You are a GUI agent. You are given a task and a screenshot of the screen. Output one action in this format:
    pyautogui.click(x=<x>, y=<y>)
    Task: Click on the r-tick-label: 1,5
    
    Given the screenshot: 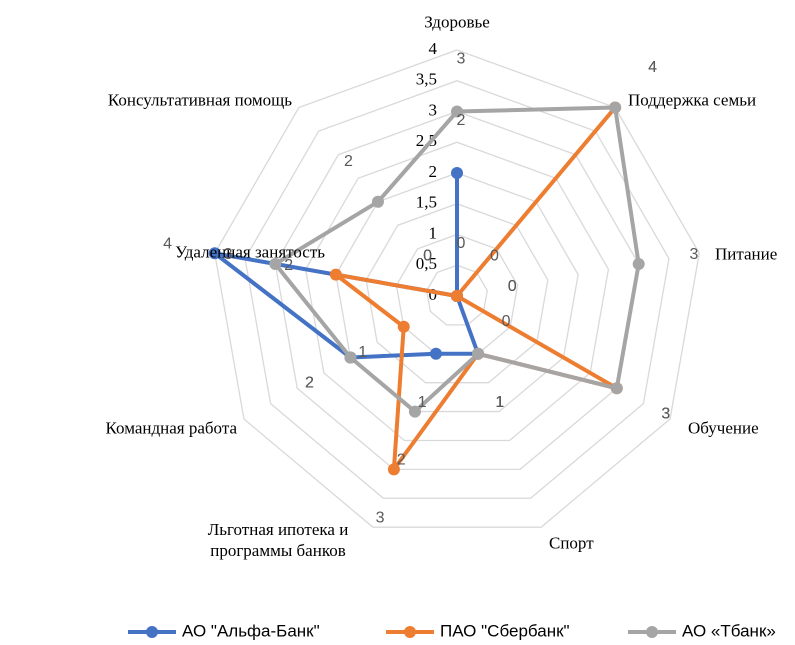 What is the action you would take?
    pyautogui.click(x=426, y=202)
    